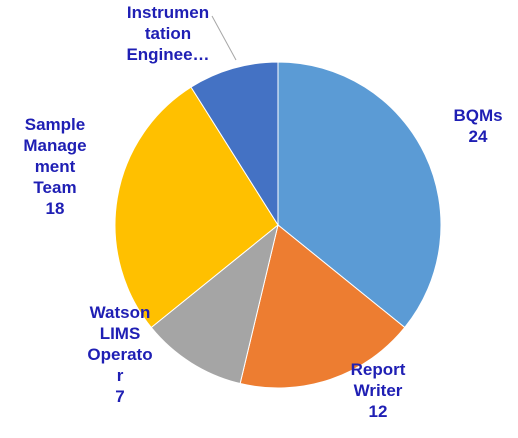 The height and width of the screenshot is (438, 518). What do you see at coordinates (378, 380) in the screenshot?
I see `category-label: Report Writer` at bounding box center [378, 380].